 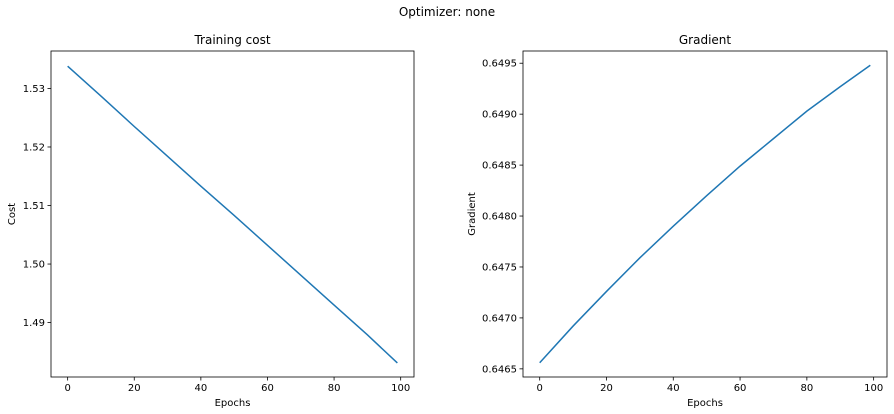 I want to click on y-tick-label: 0.6470, so click(x=499, y=318).